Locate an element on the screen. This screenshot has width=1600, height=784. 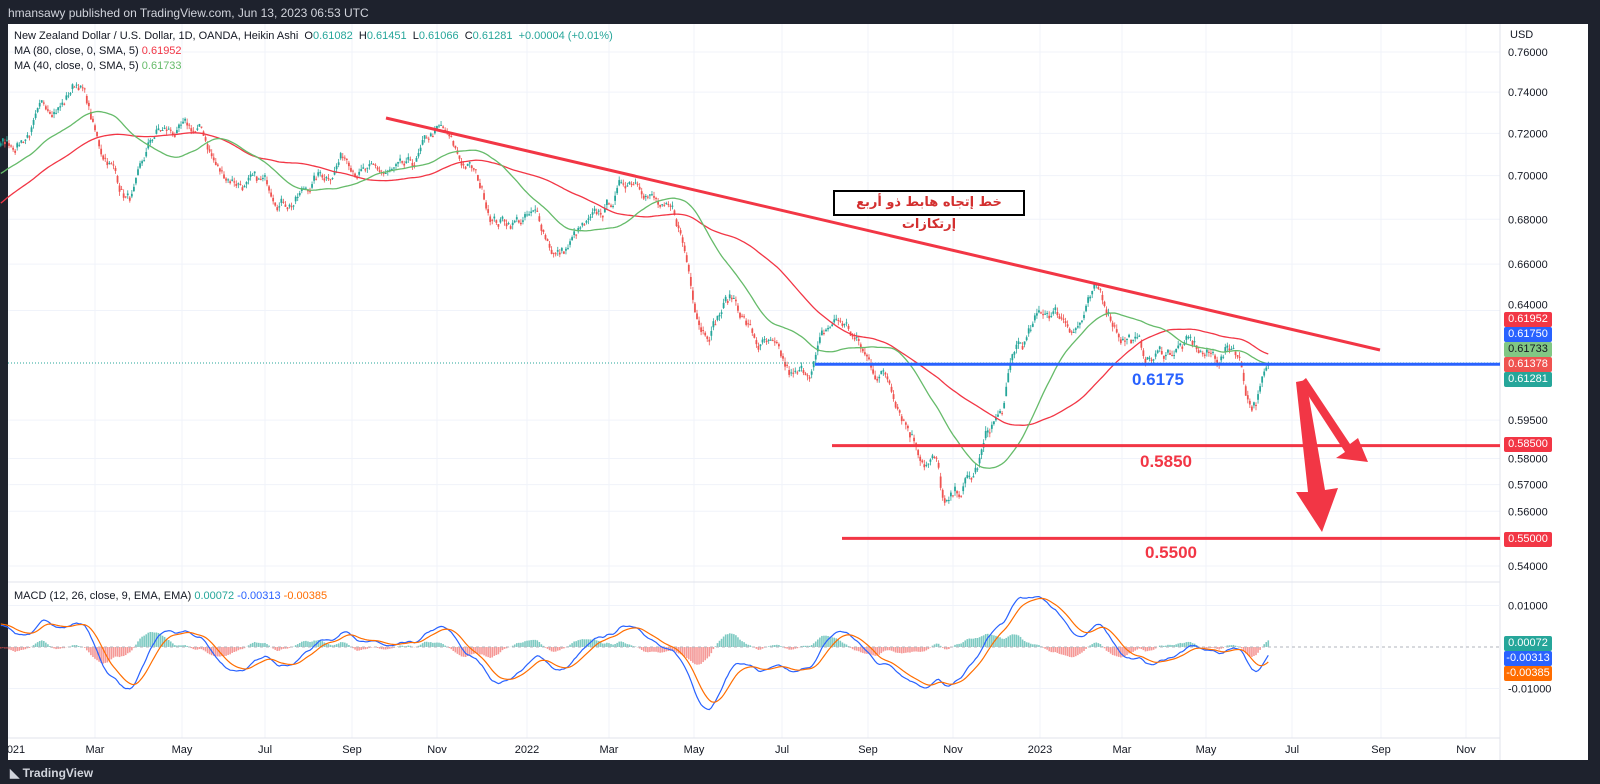
trendline-annotation: خط إتجاه هابط ذو أربع إرتكازات is located at coordinates (929, 211).